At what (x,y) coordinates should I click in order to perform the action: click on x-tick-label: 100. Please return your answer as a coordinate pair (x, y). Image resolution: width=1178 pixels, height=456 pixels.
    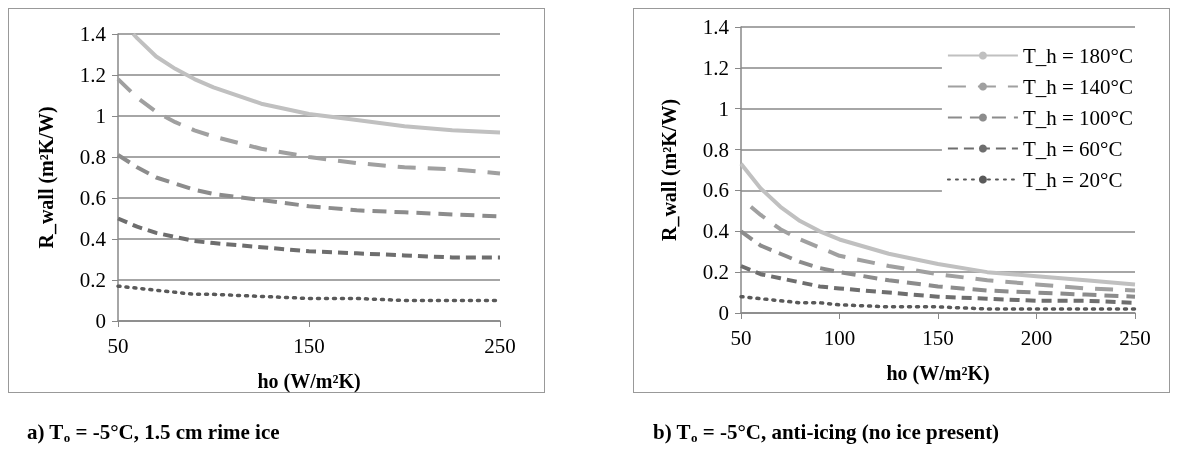
    Looking at the image, I should click on (839, 337).